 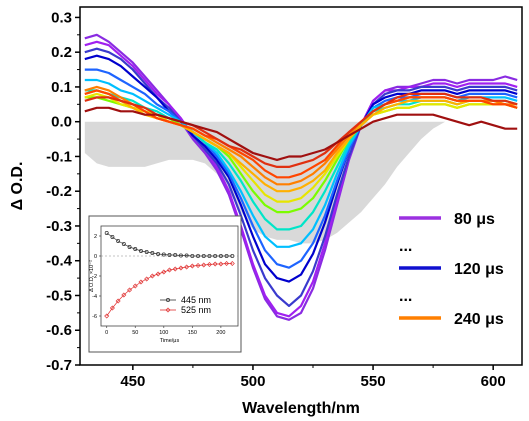 I want to click on x-tick-label: 550, so click(x=373, y=381).